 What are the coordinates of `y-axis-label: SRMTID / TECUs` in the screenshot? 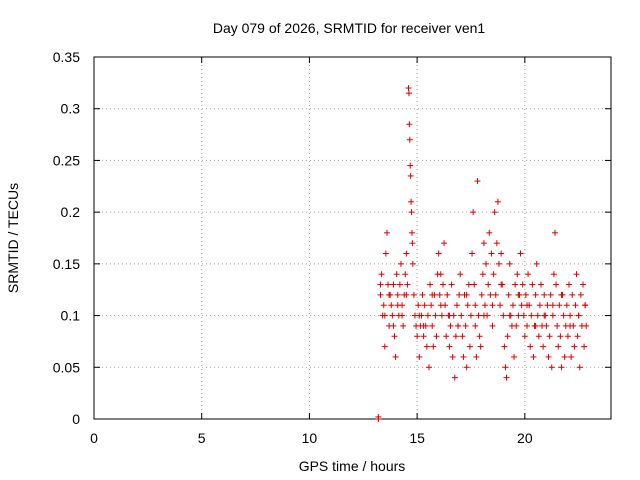 It's located at (13, 238).